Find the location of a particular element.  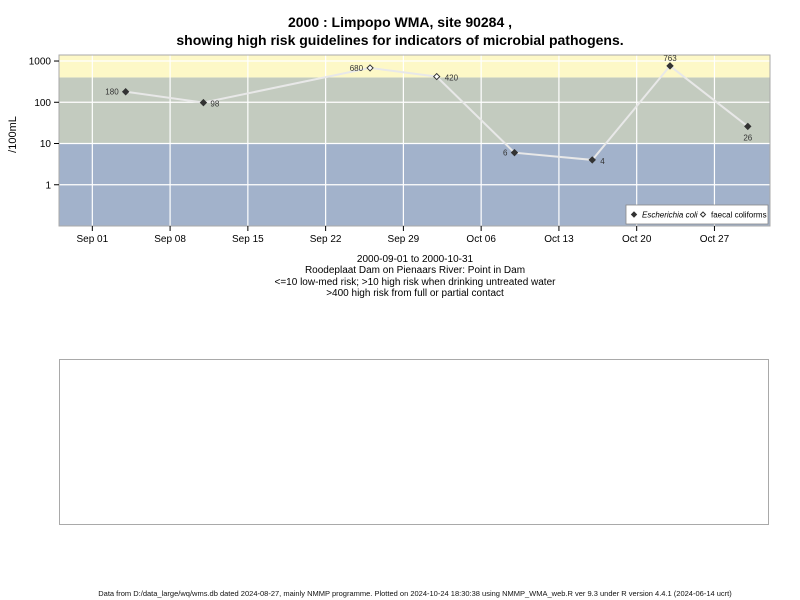

legend-marker-e-coli is located at coordinates (634, 214).